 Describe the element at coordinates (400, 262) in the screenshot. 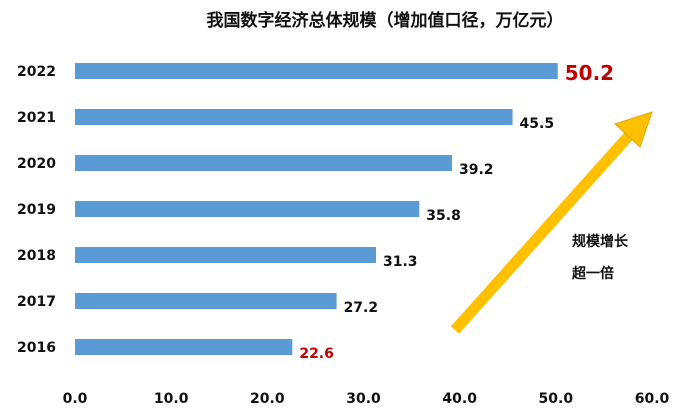

I see `value-label-2018: 31.3` at that location.